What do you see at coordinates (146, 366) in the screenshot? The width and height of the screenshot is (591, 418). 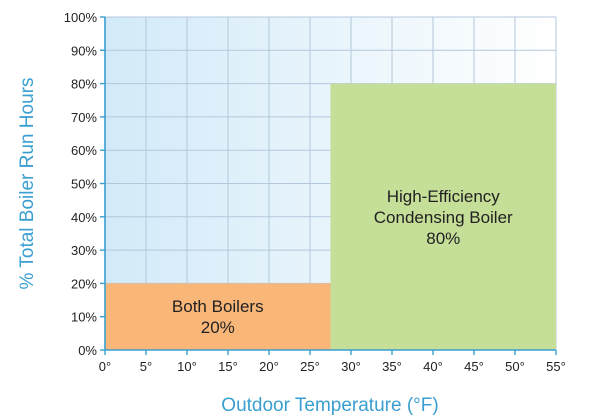 I see `x-tick-label: 5°` at bounding box center [146, 366].